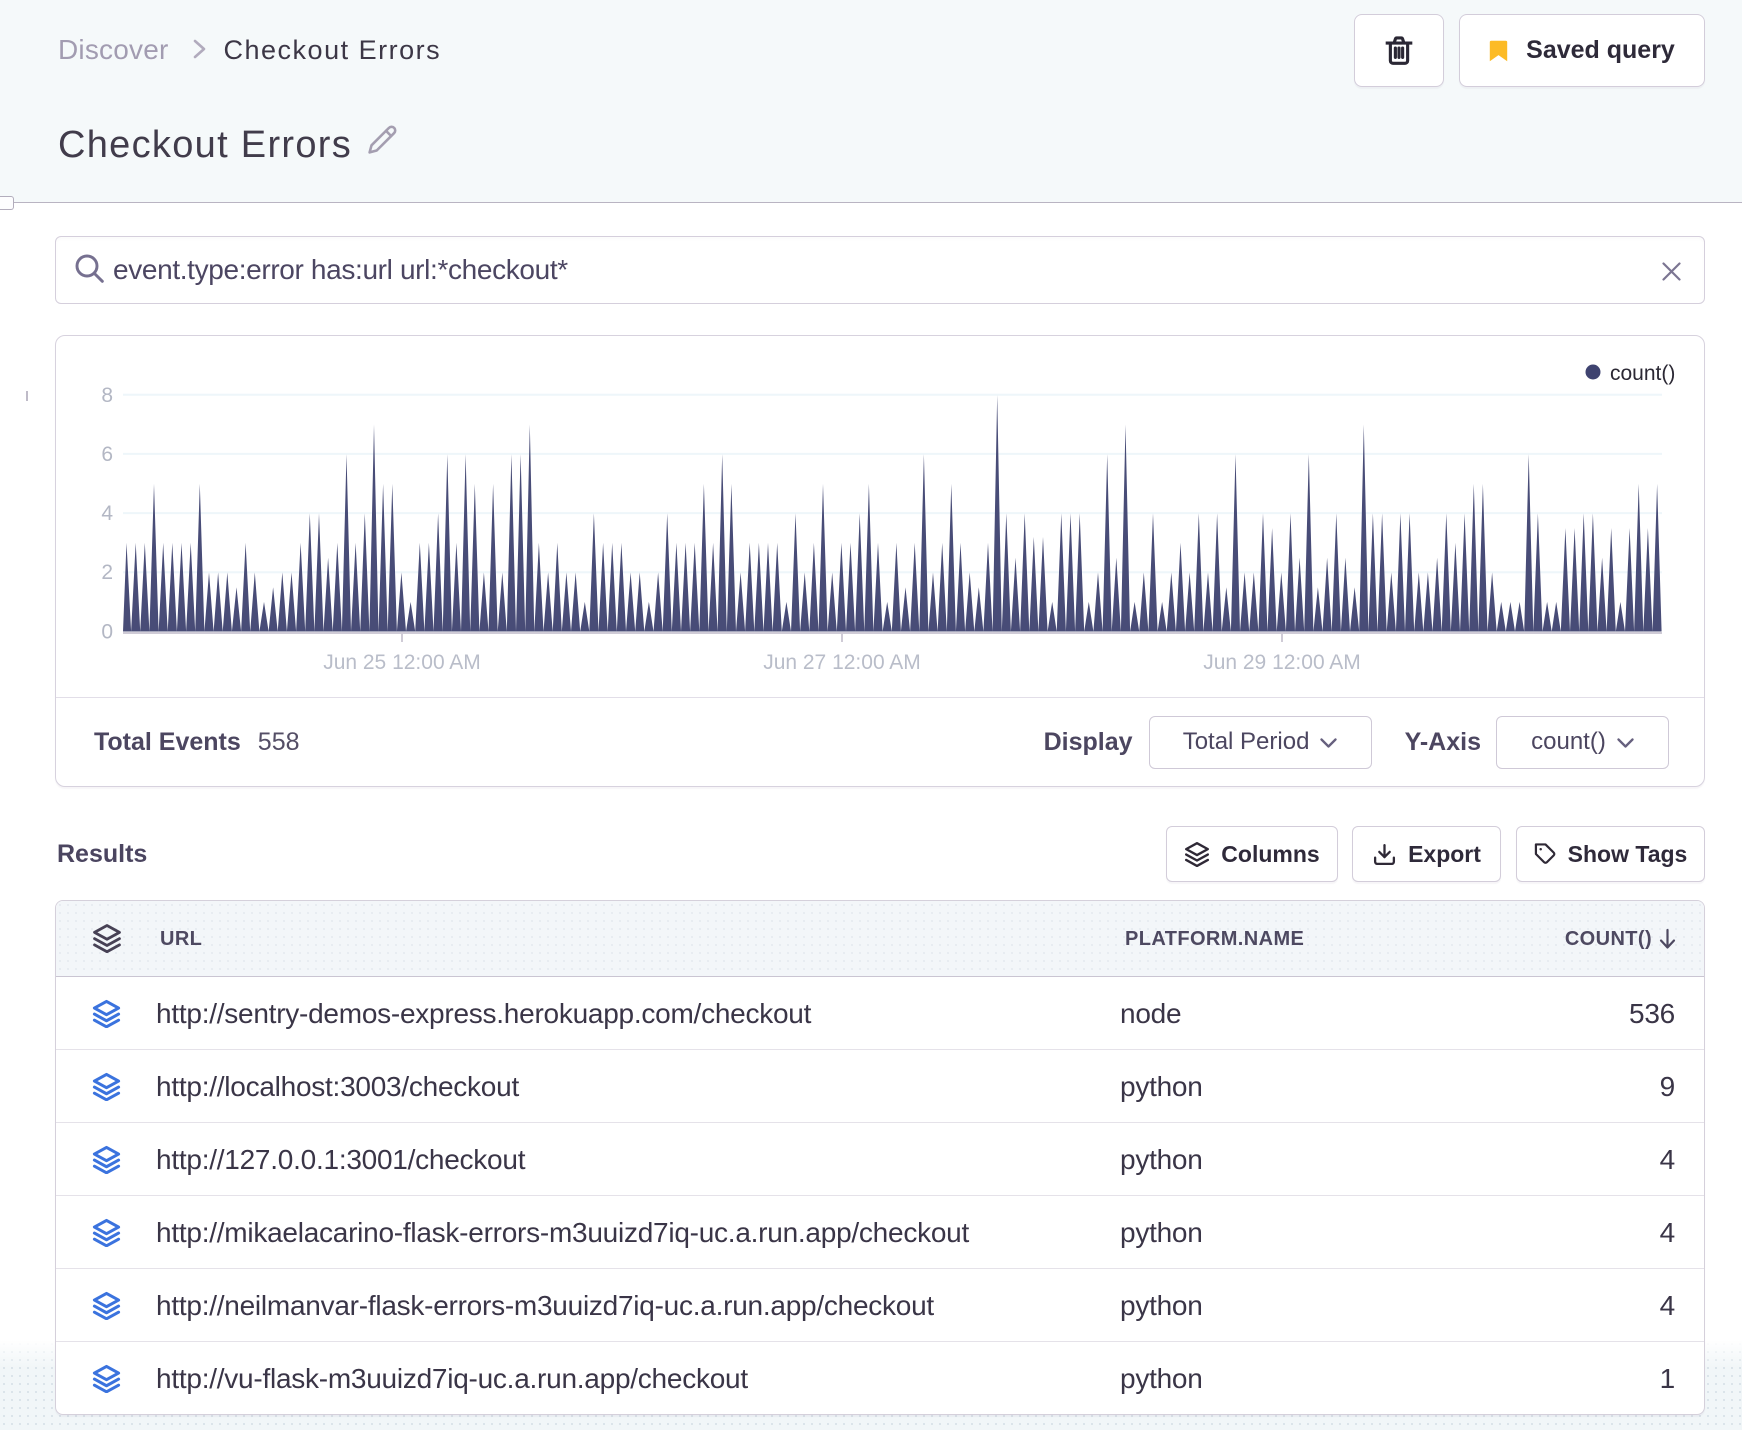  I want to click on svg-text: 0, so click(107, 632).